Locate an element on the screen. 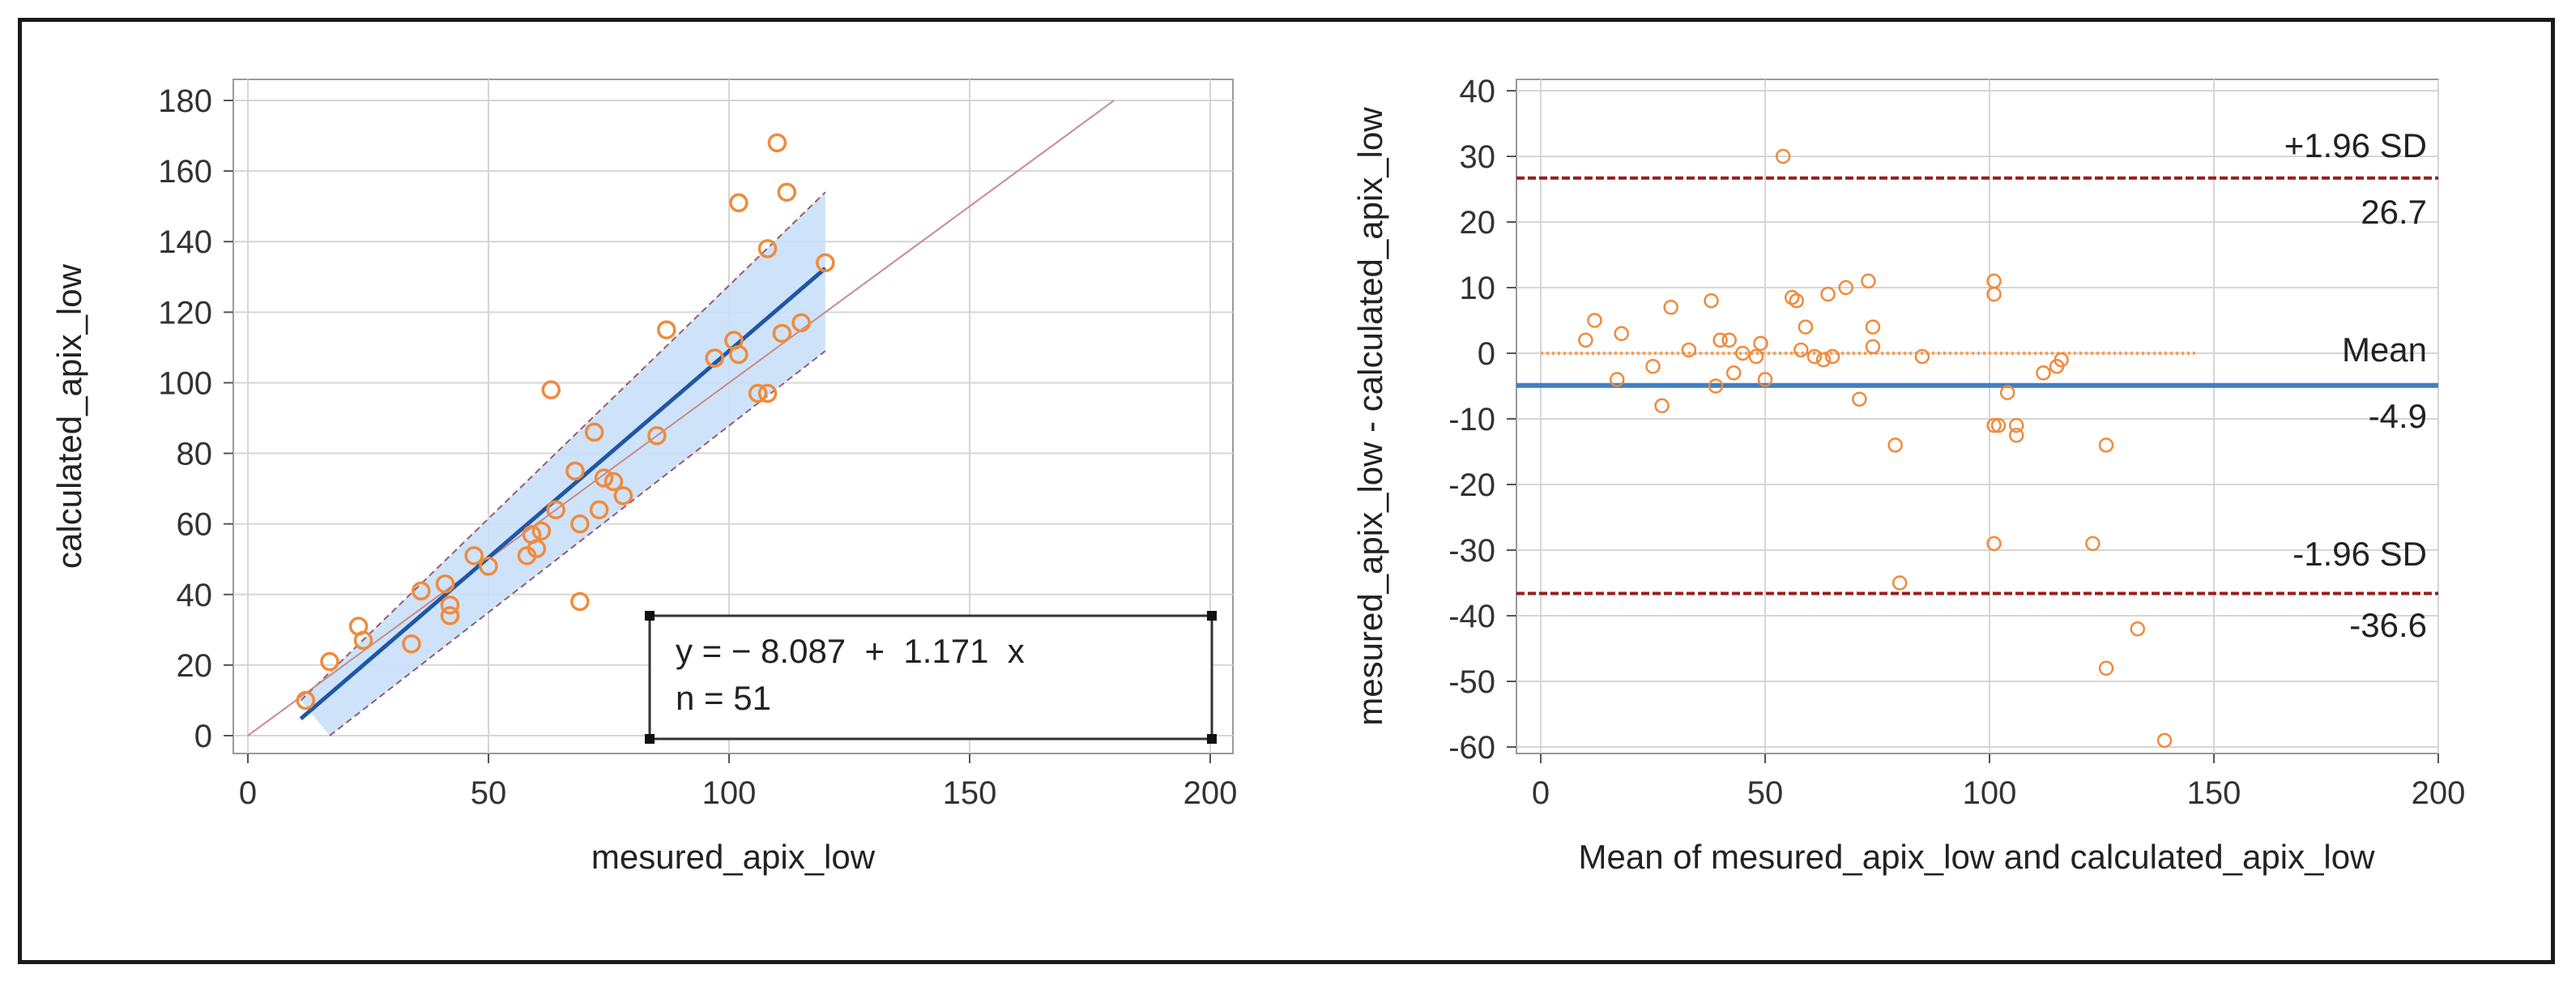  sample-size: n = 51 is located at coordinates (723, 698).